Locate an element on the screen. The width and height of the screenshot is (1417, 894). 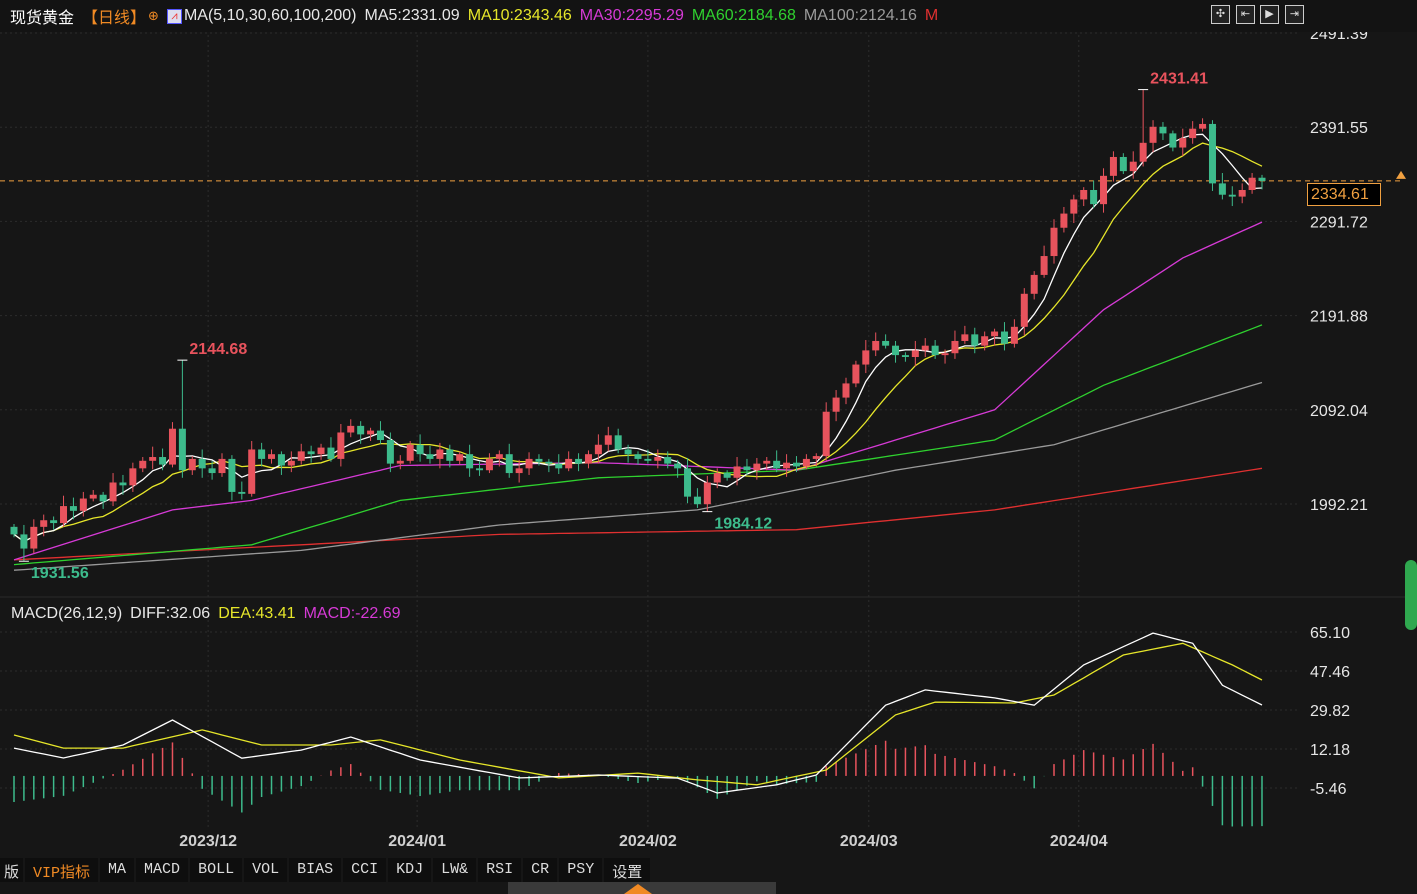
tab-rsi: RSI is located at coordinates (500, 870).